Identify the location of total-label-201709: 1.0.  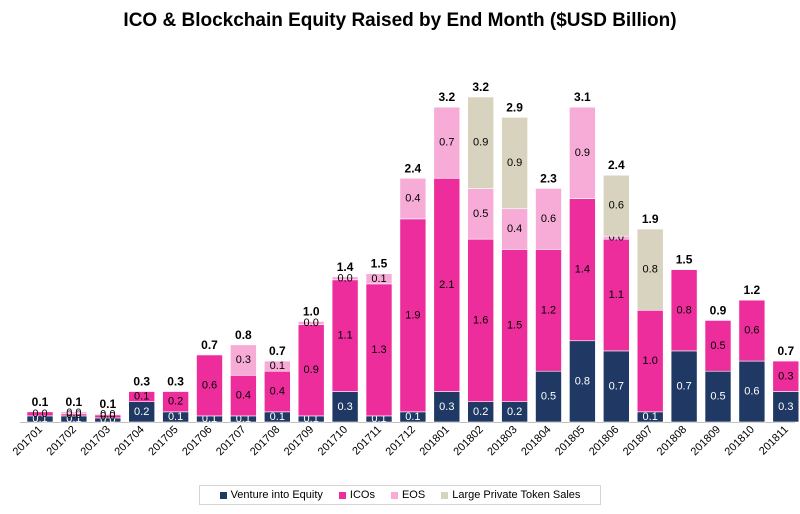
(311, 311).